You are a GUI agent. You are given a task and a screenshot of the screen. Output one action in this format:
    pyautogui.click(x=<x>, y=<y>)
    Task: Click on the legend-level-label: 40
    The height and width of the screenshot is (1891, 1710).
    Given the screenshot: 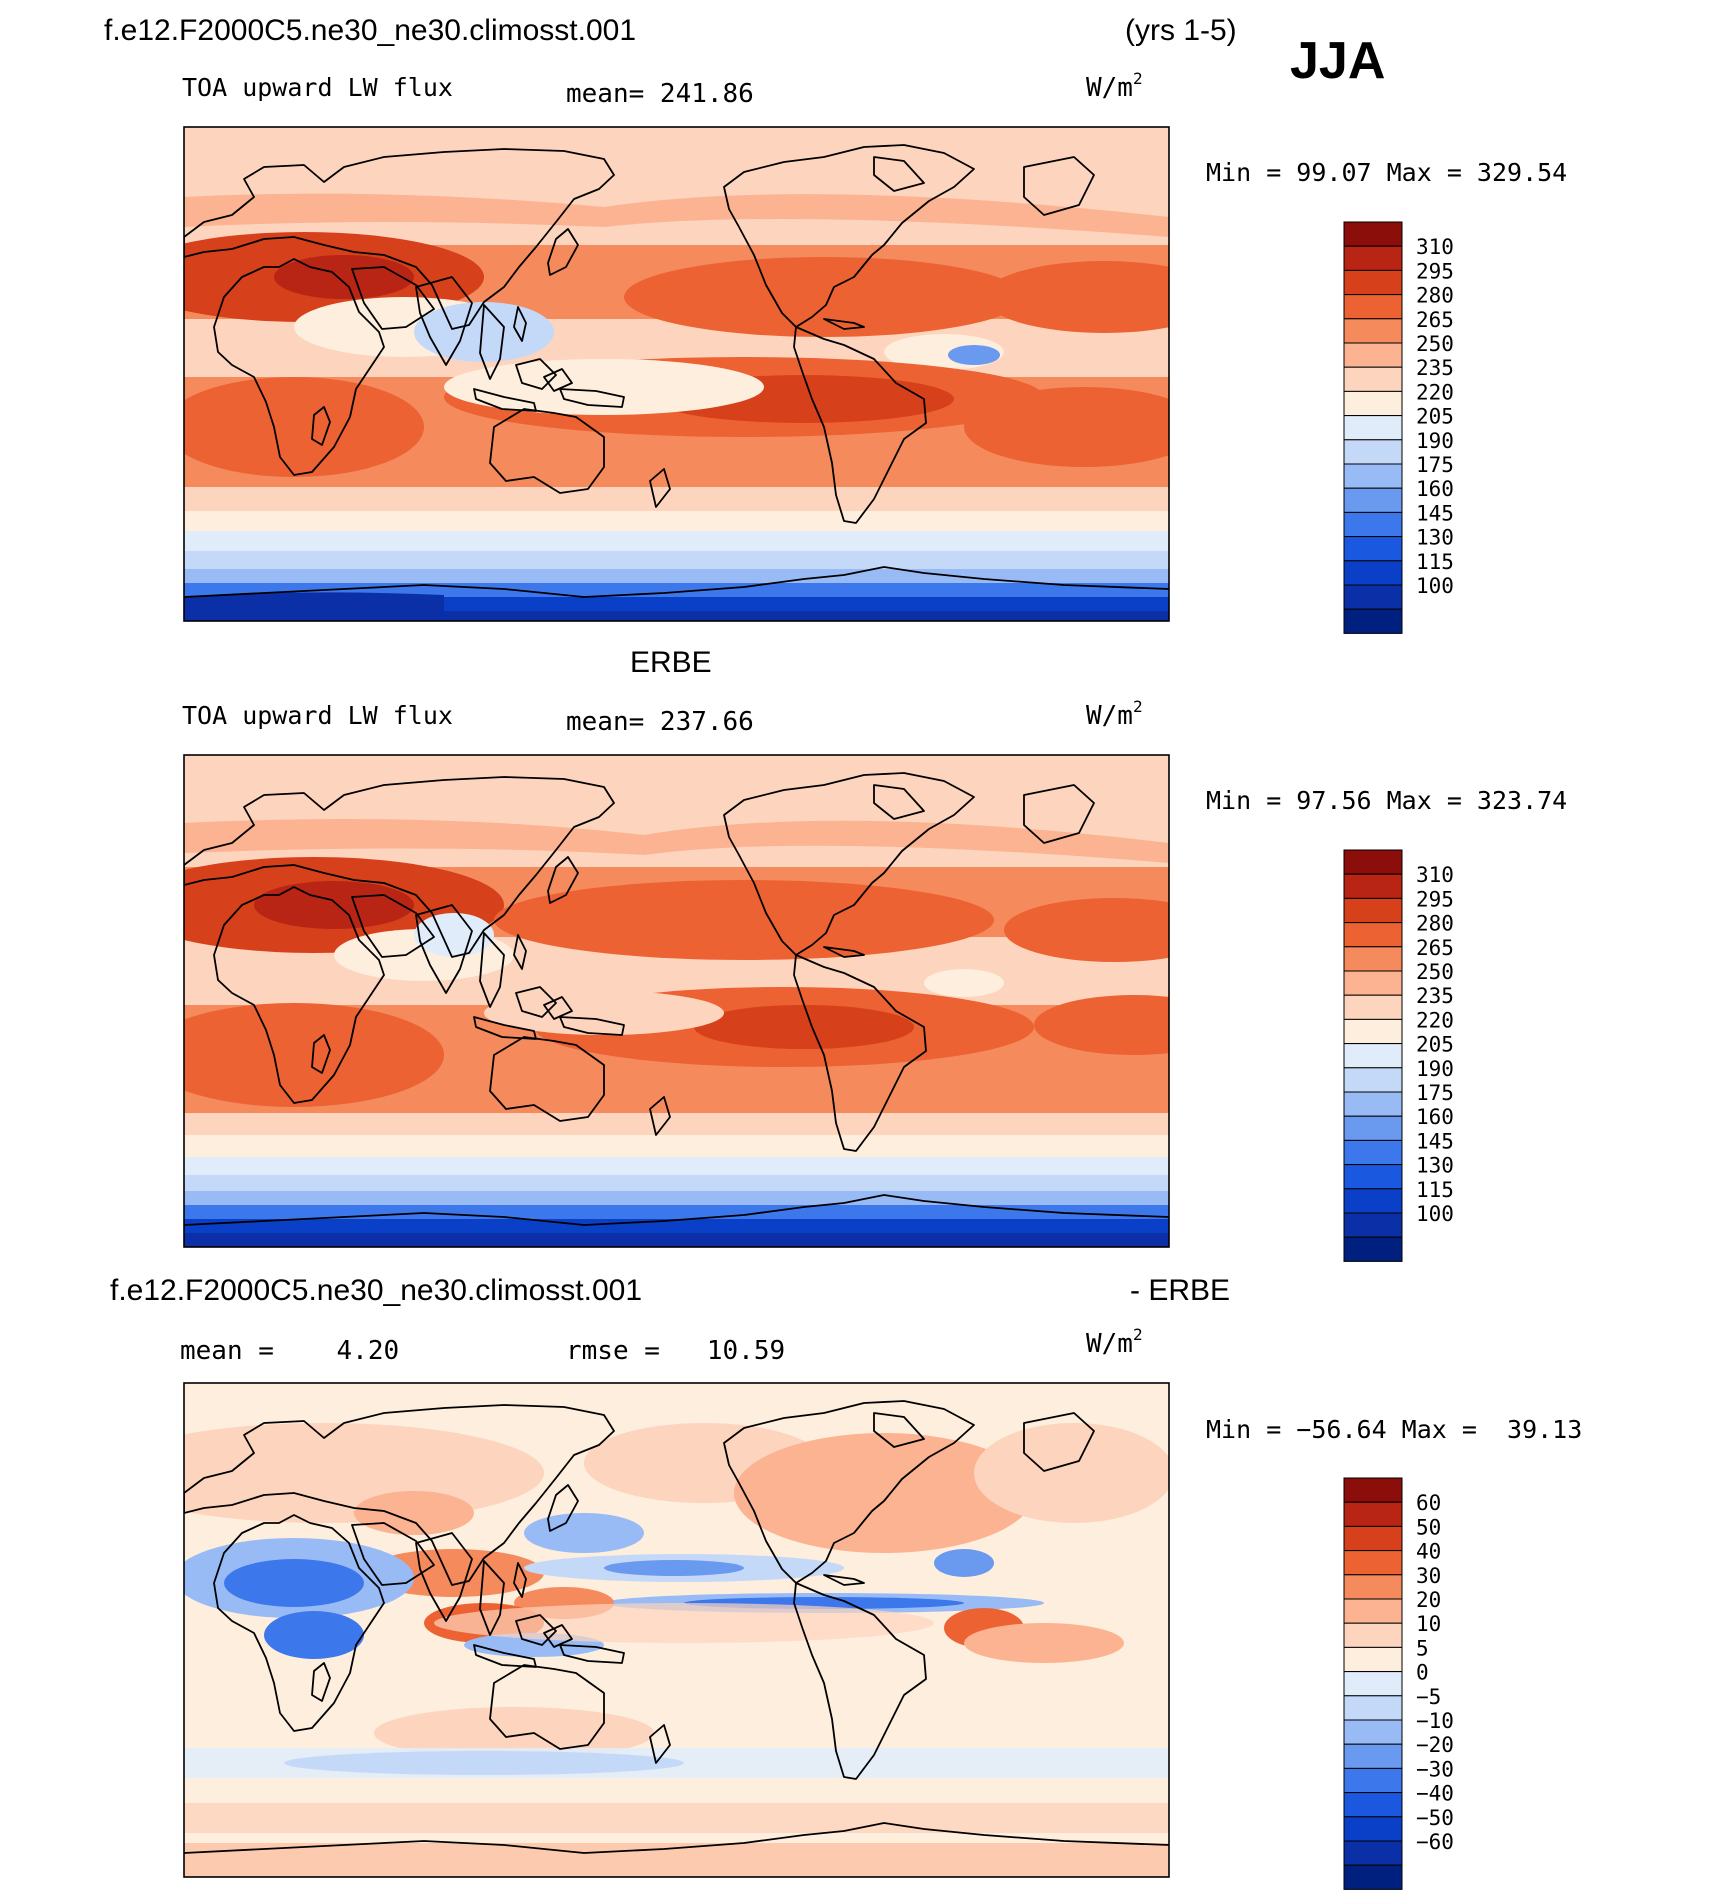 What is the action you would take?
    pyautogui.click(x=1428, y=1552)
    